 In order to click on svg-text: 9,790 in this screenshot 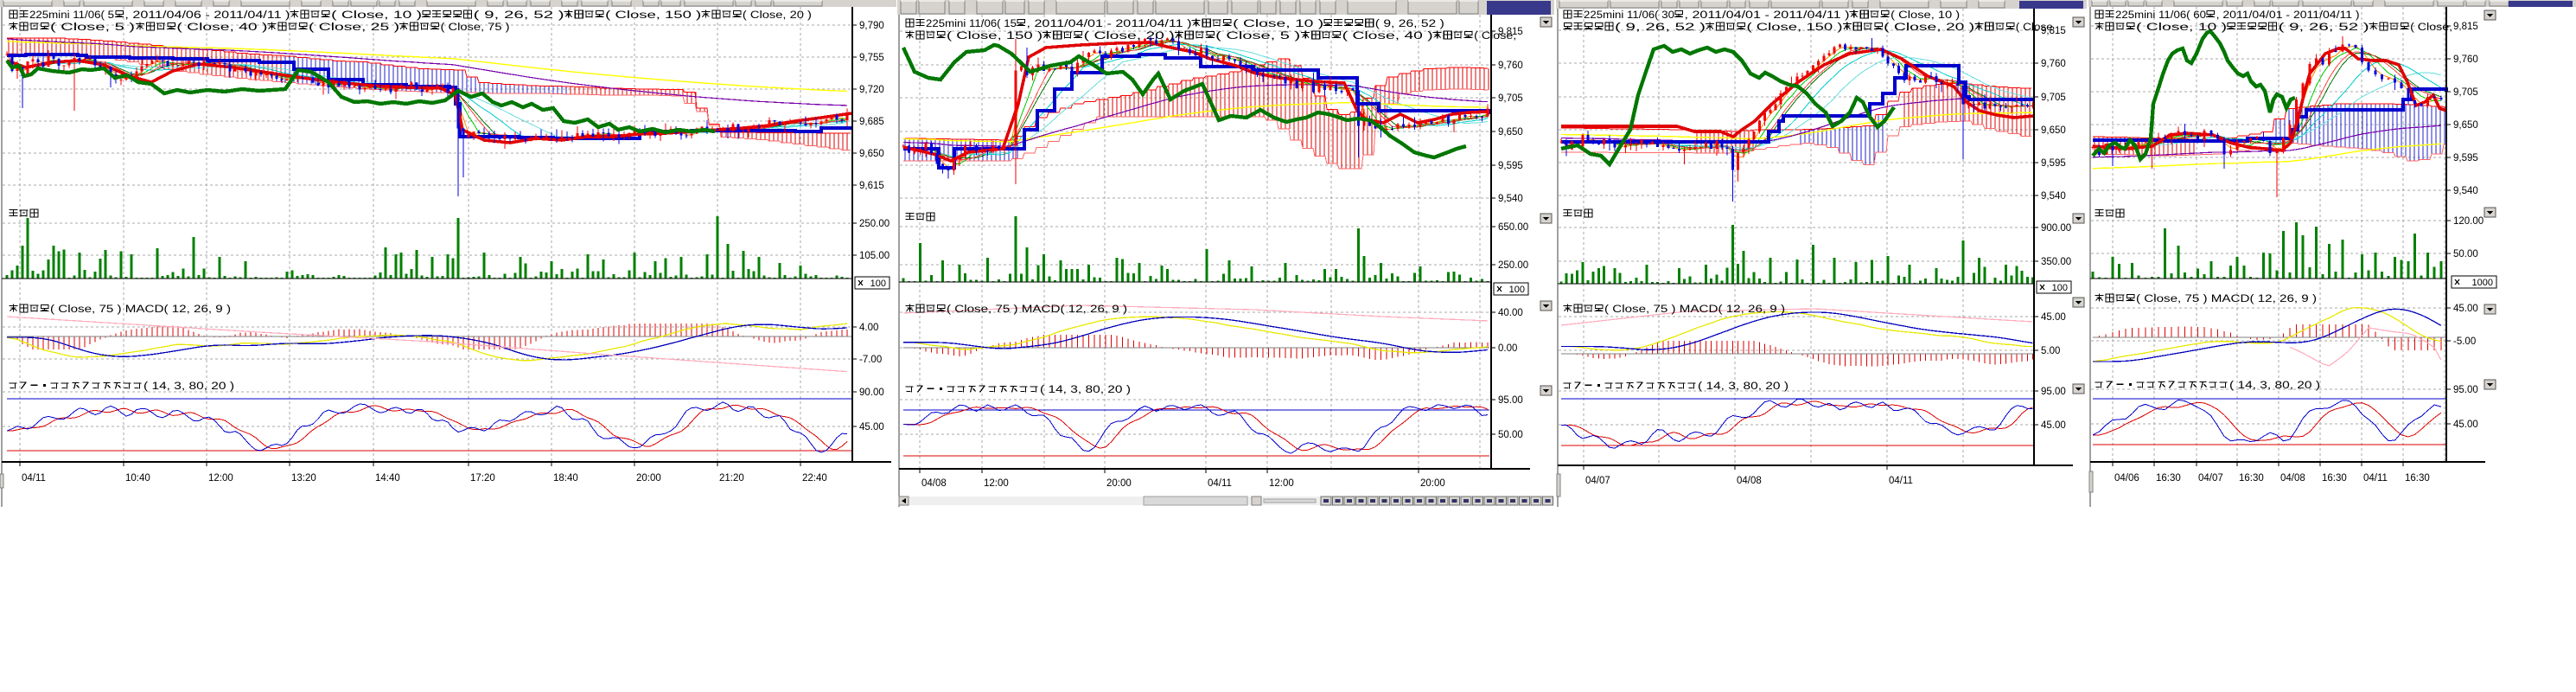, I will do `click(871, 26)`.